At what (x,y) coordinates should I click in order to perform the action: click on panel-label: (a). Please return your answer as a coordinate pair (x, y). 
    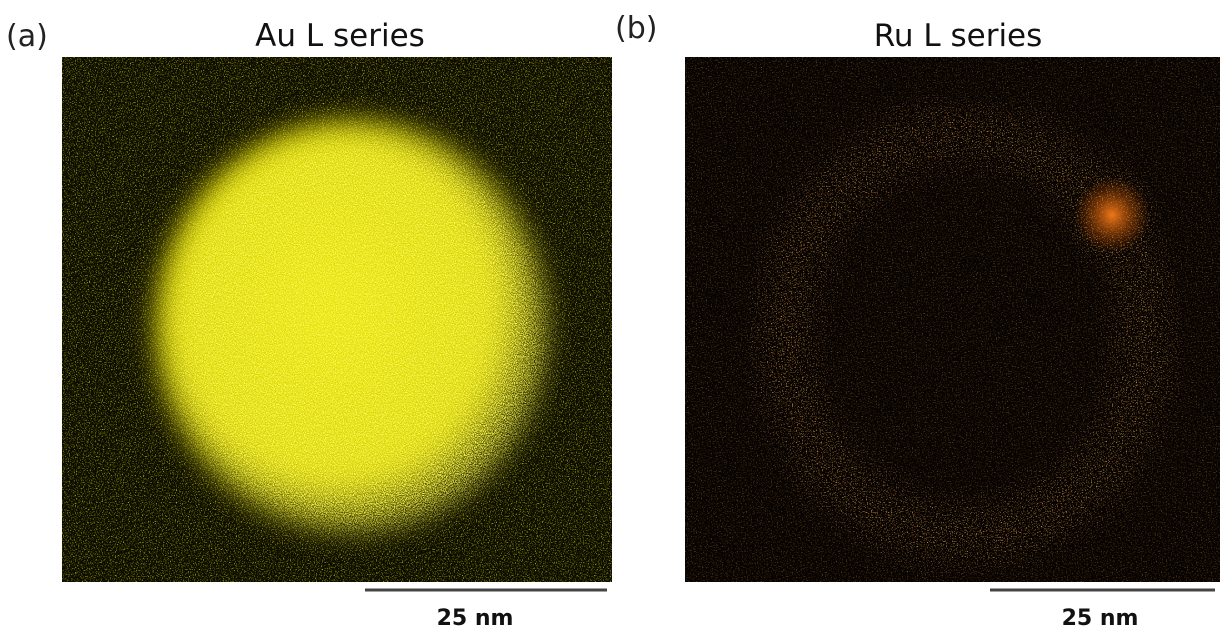
    Looking at the image, I should click on (27, 36).